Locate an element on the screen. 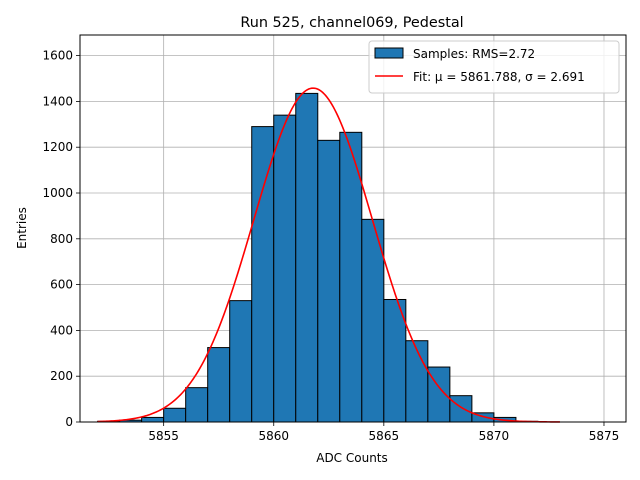  x-tick-label: 5875 is located at coordinates (604, 436).